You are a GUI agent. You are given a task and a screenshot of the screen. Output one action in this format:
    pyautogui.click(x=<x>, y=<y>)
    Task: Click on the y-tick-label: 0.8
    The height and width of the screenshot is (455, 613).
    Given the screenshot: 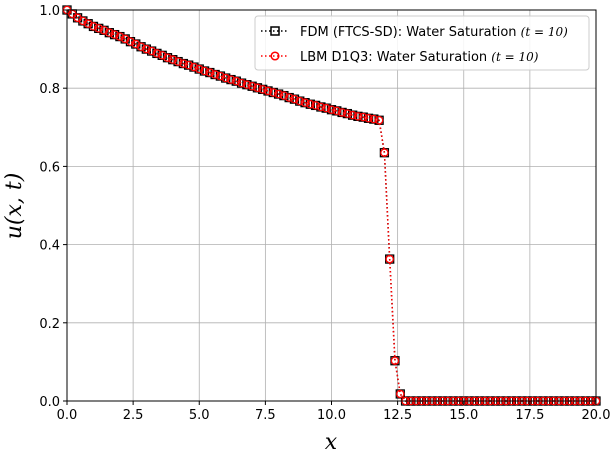 What is the action you would take?
    pyautogui.click(x=49, y=89)
    